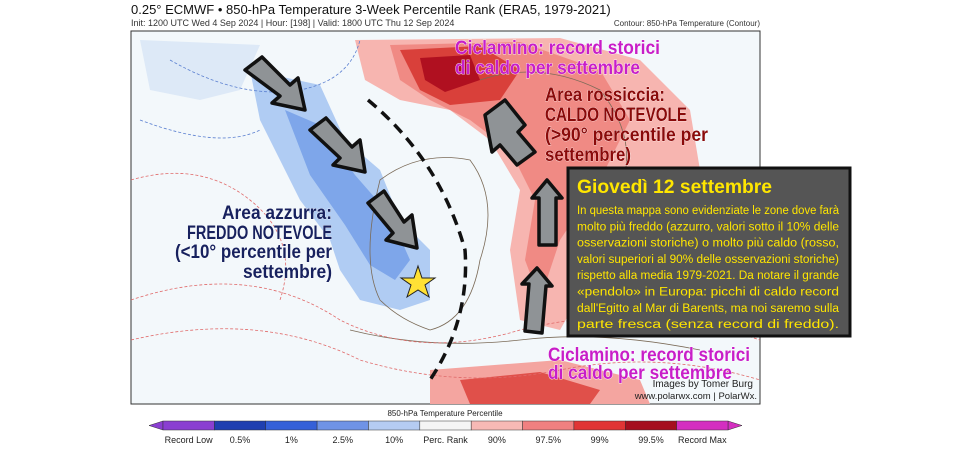  Describe the element at coordinates (616, 115) in the screenshot. I see `annotation-line: CALDO NOTEVOLE` at that location.